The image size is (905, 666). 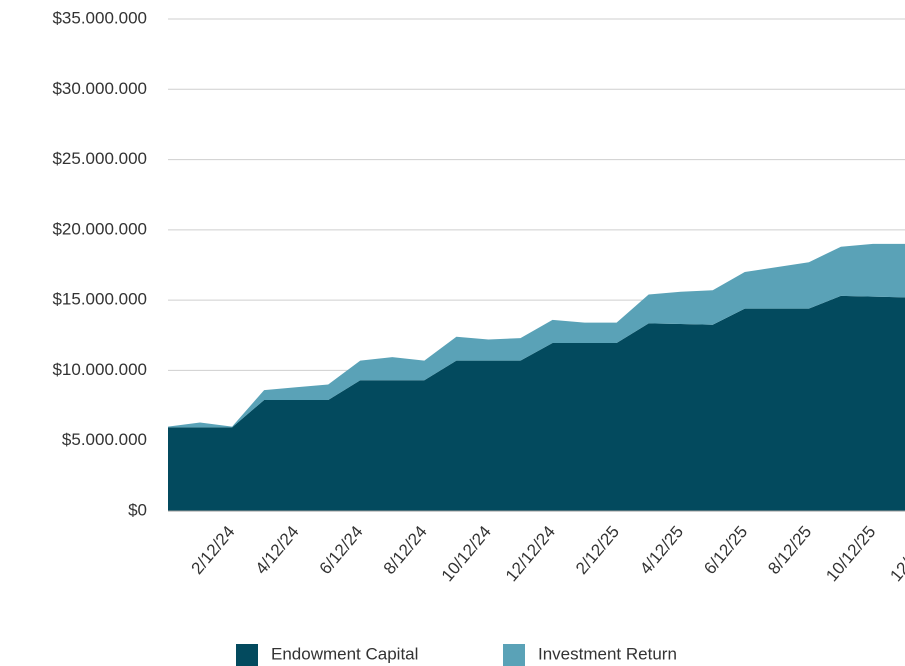 I want to click on legend-label: Endowment Capital, so click(x=344, y=653).